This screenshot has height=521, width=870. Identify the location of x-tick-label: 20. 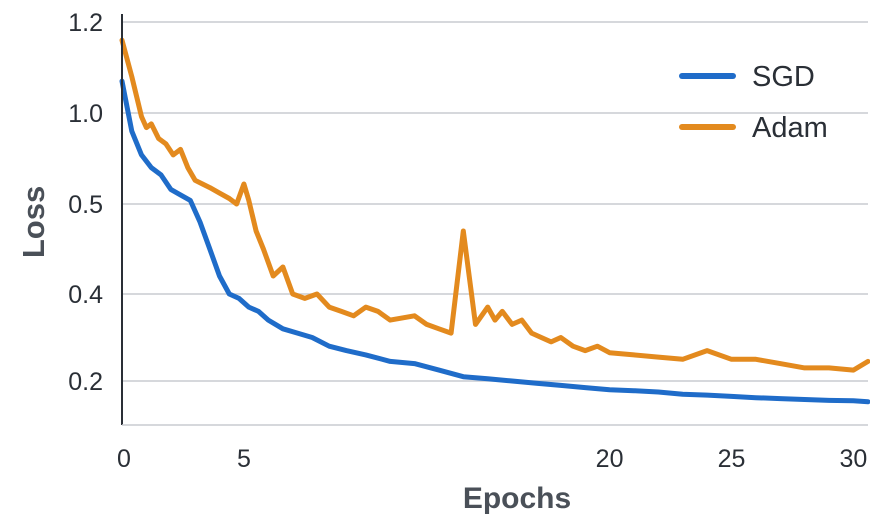
(610, 459).